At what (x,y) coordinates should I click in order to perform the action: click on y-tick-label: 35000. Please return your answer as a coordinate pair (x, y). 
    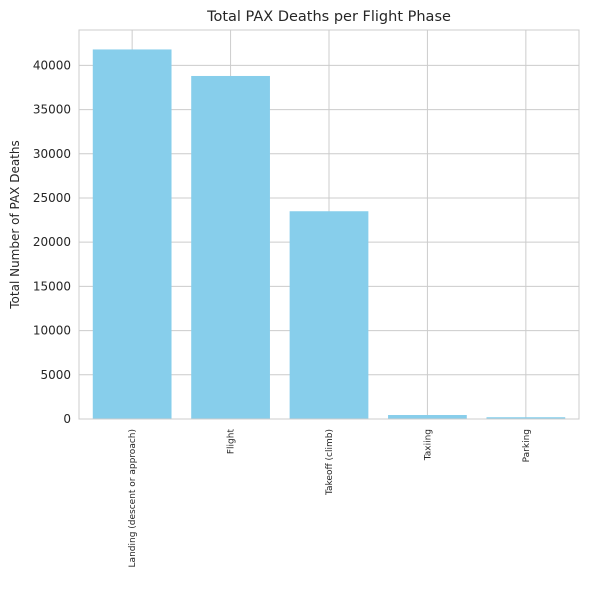
    Looking at the image, I should click on (52, 110).